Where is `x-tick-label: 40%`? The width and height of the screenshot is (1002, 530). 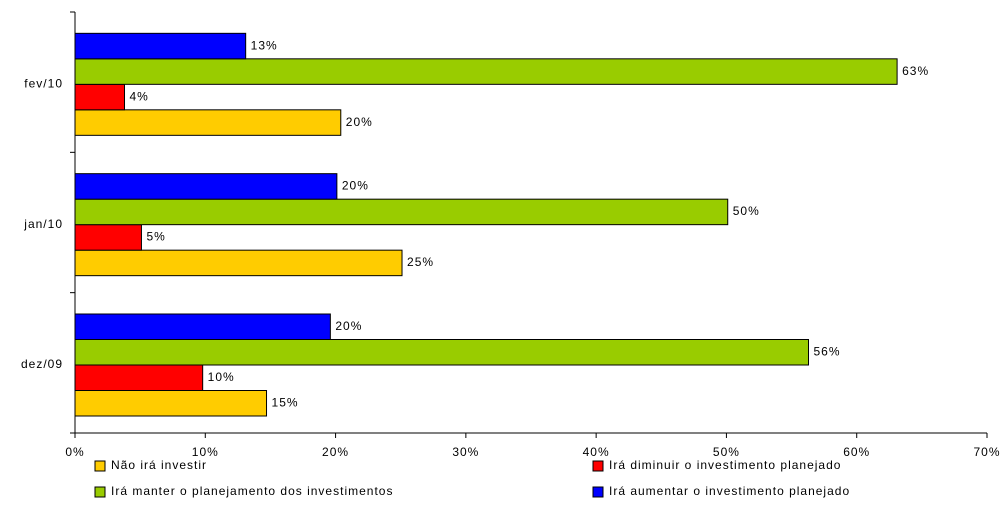
x-tick-label: 40% is located at coordinates (596, 452).